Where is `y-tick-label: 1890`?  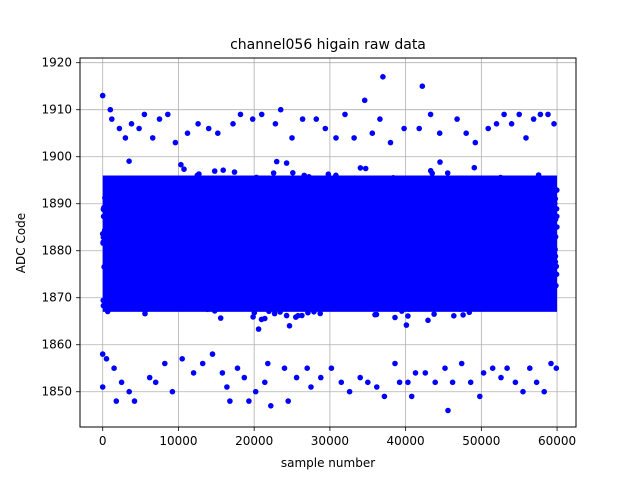
y-tick-label: 1890 is located at coordinates (56, 204).